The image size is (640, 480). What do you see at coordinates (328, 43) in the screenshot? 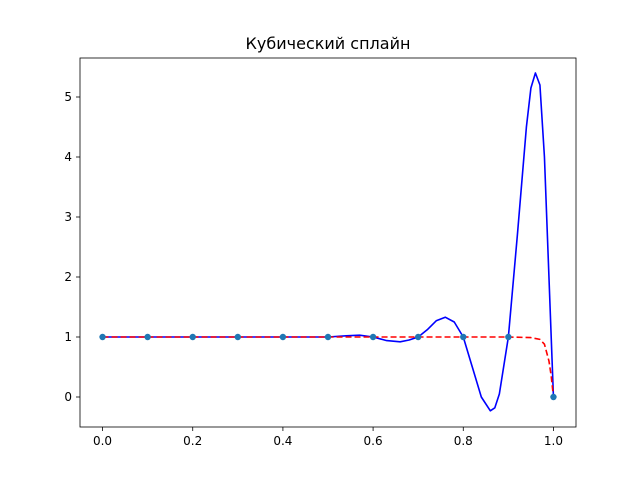
I see `chart-title: Кубический сплайн` at bounding box center [328, 43].